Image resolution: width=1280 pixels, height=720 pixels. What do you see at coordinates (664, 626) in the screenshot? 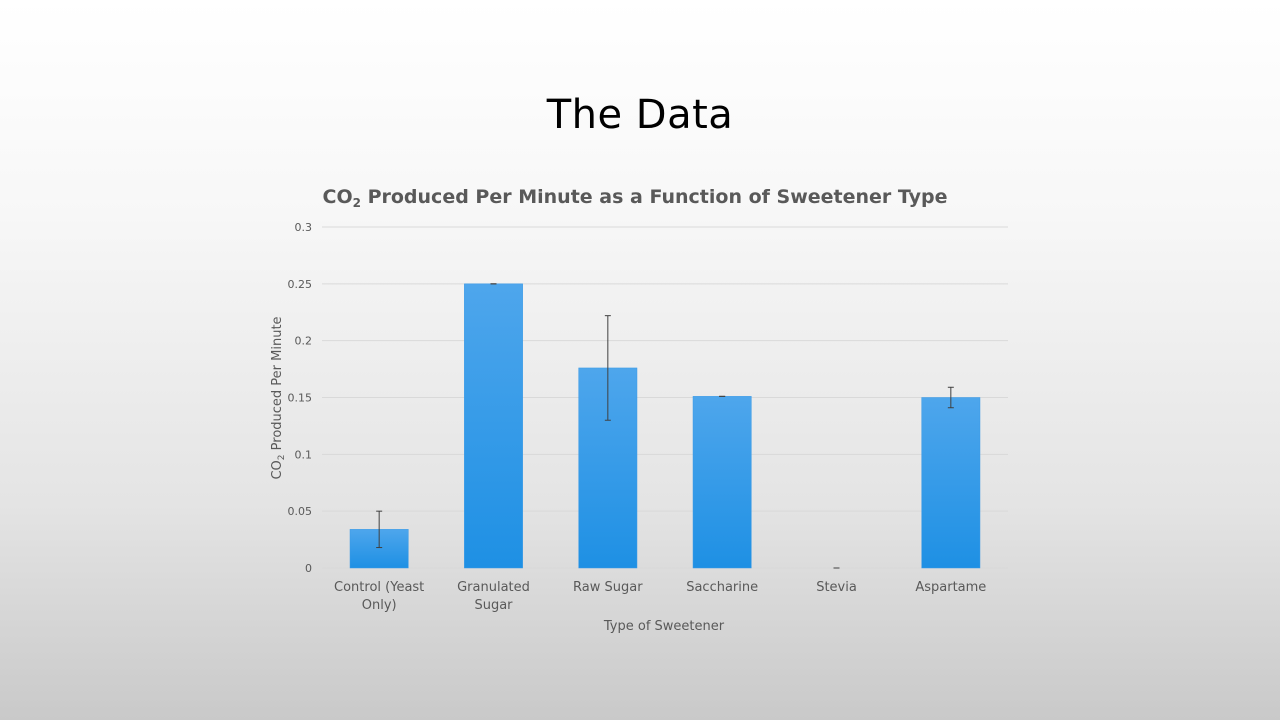
I see `x-axis-title: Type of Sweetener` at bounding box center [664, 626].